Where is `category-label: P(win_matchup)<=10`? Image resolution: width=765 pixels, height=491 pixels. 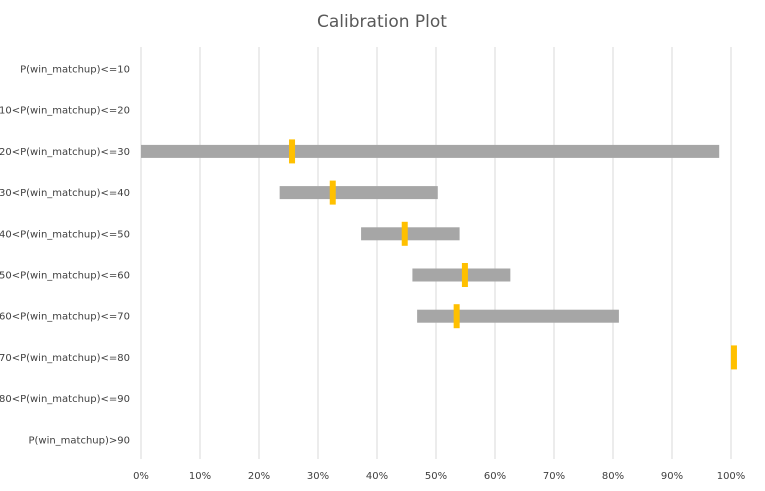
category-label: P(win_matchup)<=10 is located at coordinates (75, 70).